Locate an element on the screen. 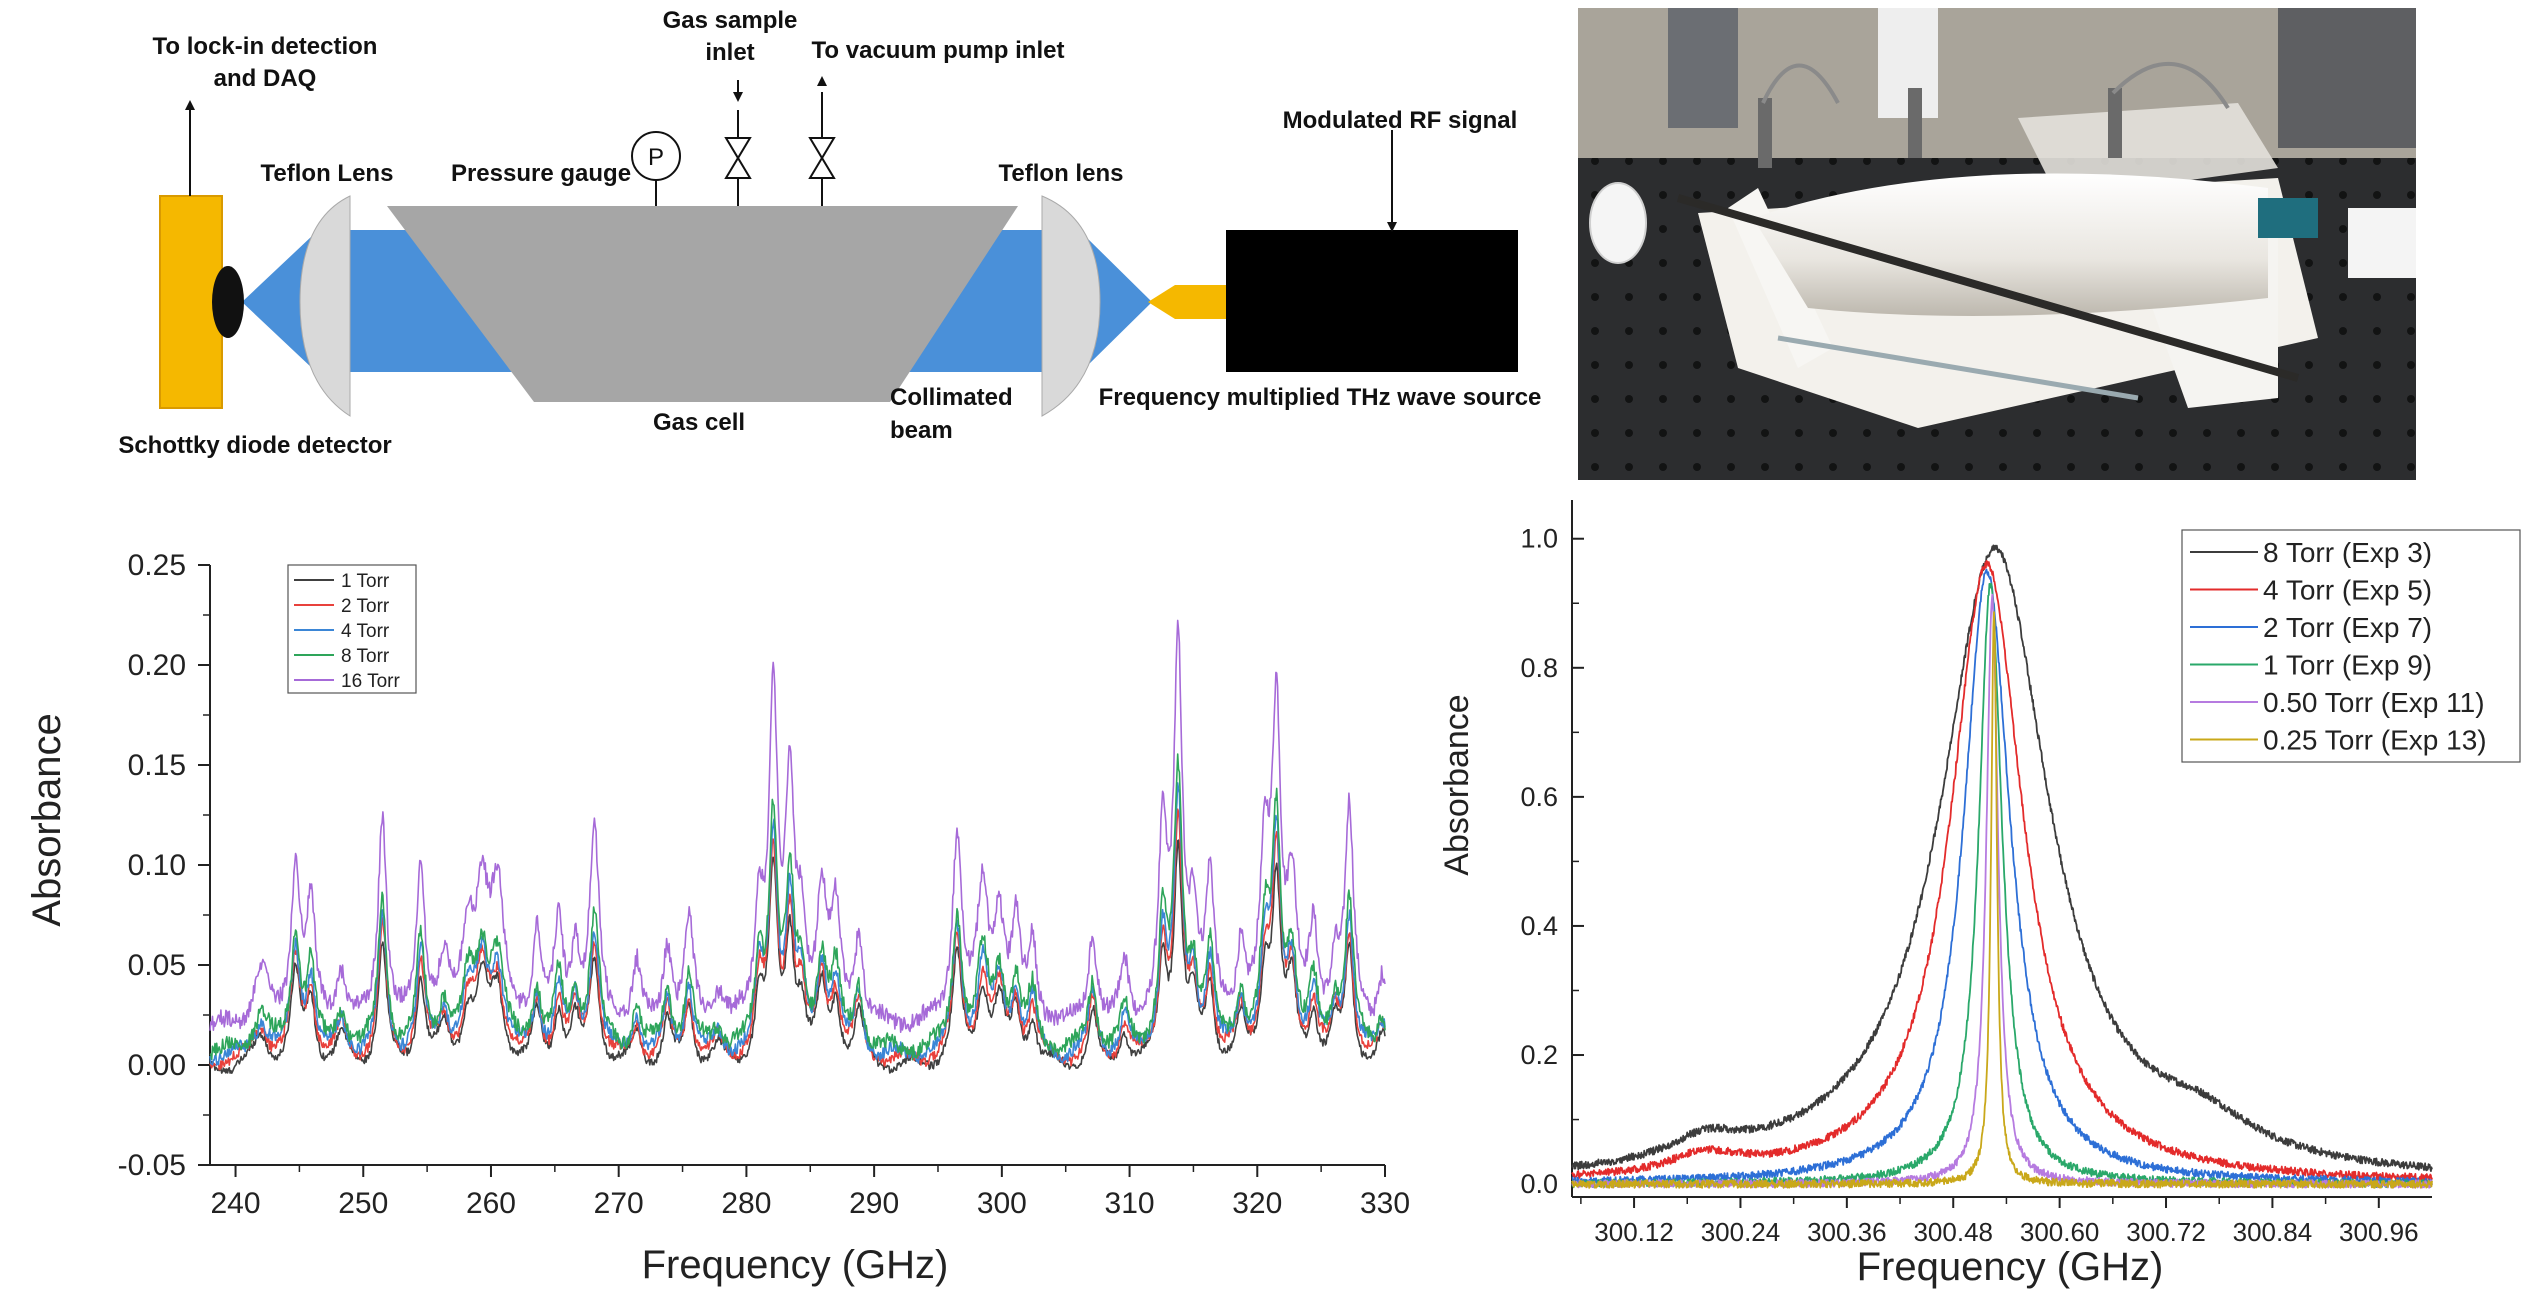 The image size is (2524, 1301). label-source: Frequency multiplied THz wave source is located at coordinates (1320, 397).